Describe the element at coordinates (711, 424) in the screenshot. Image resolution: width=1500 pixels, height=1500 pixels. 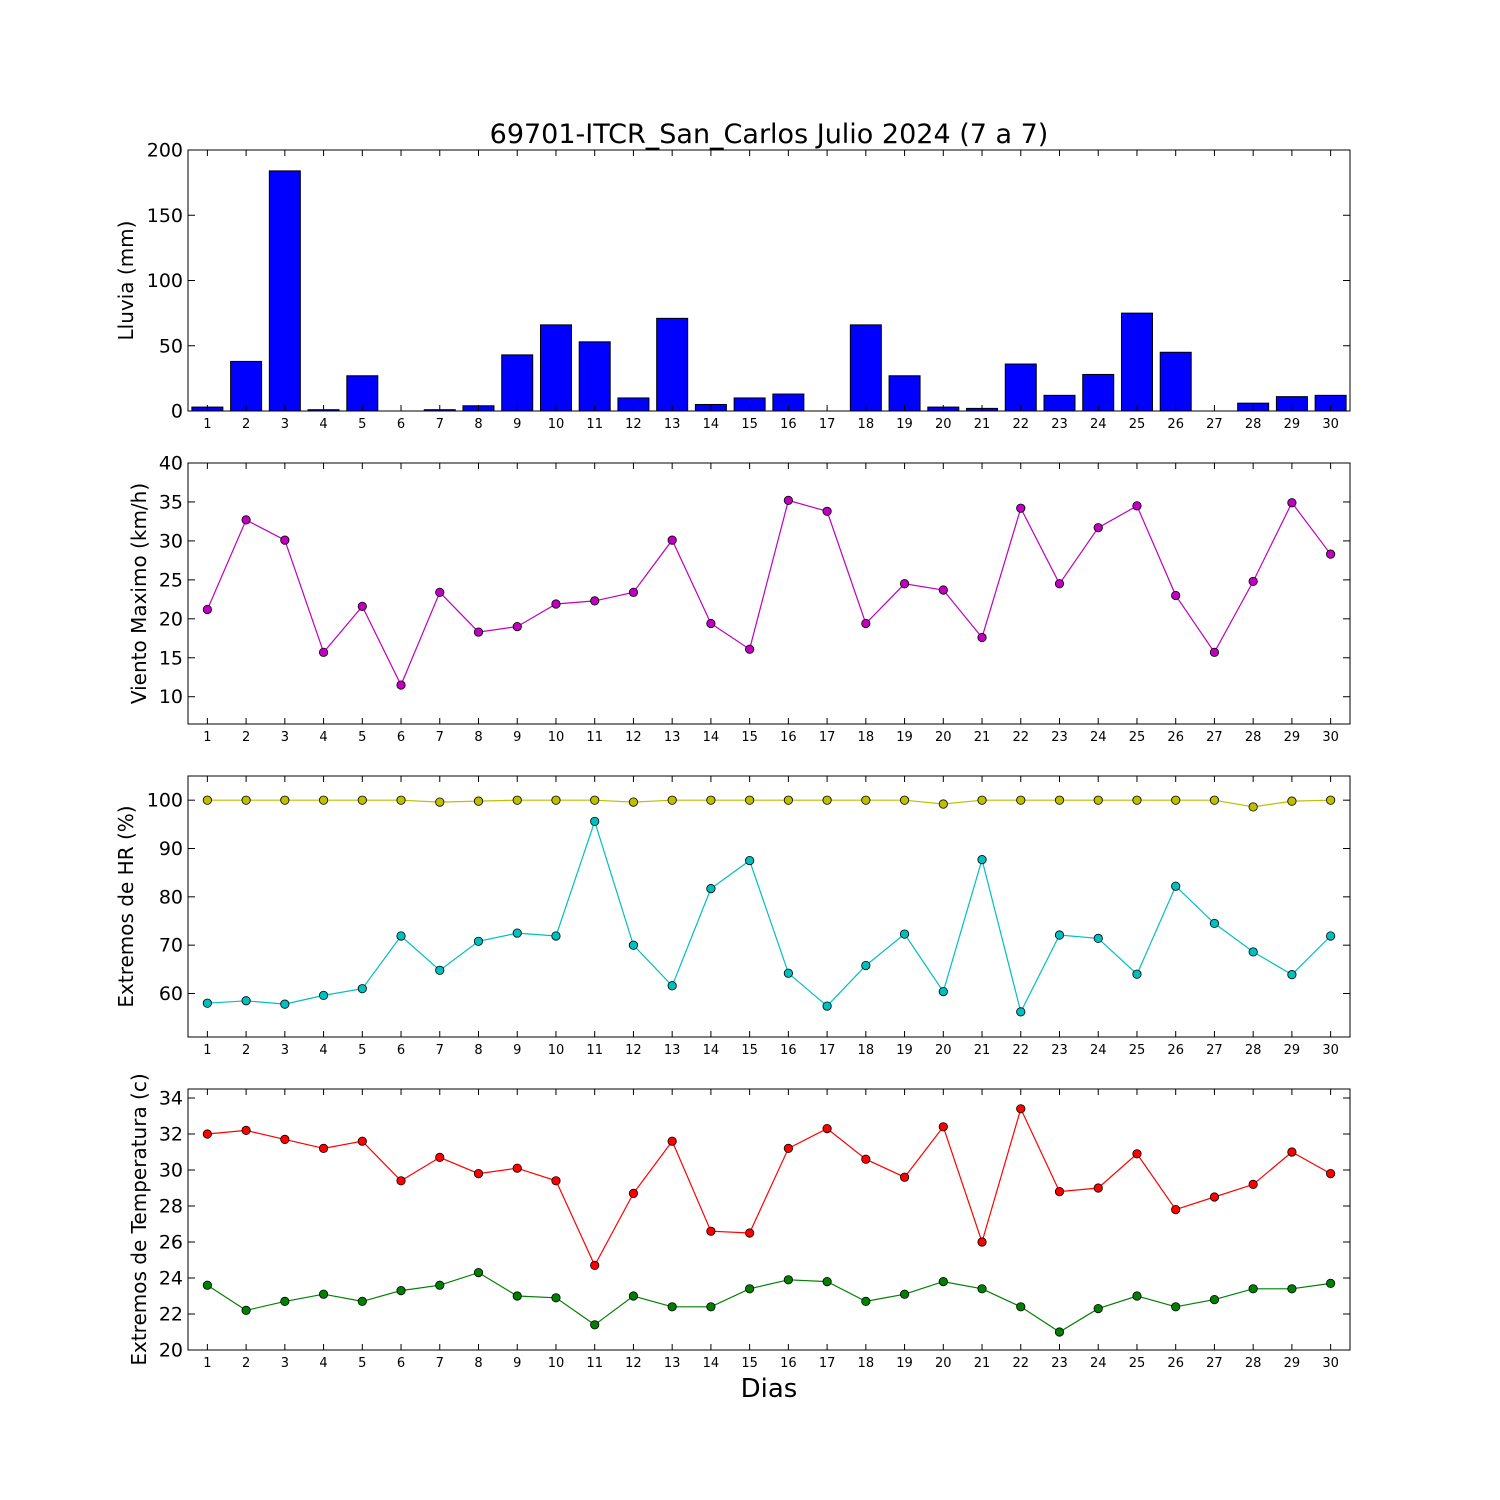
I see `rain-x-tick-label: 14` at that location.